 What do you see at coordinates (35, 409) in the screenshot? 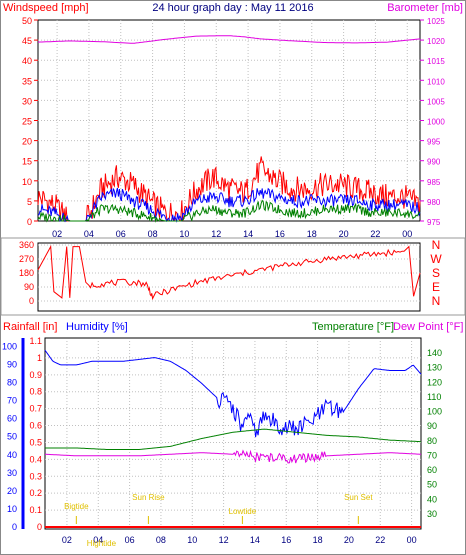
I see `rainfall-tick-label: 0.7` at bounding box center [35, 409].